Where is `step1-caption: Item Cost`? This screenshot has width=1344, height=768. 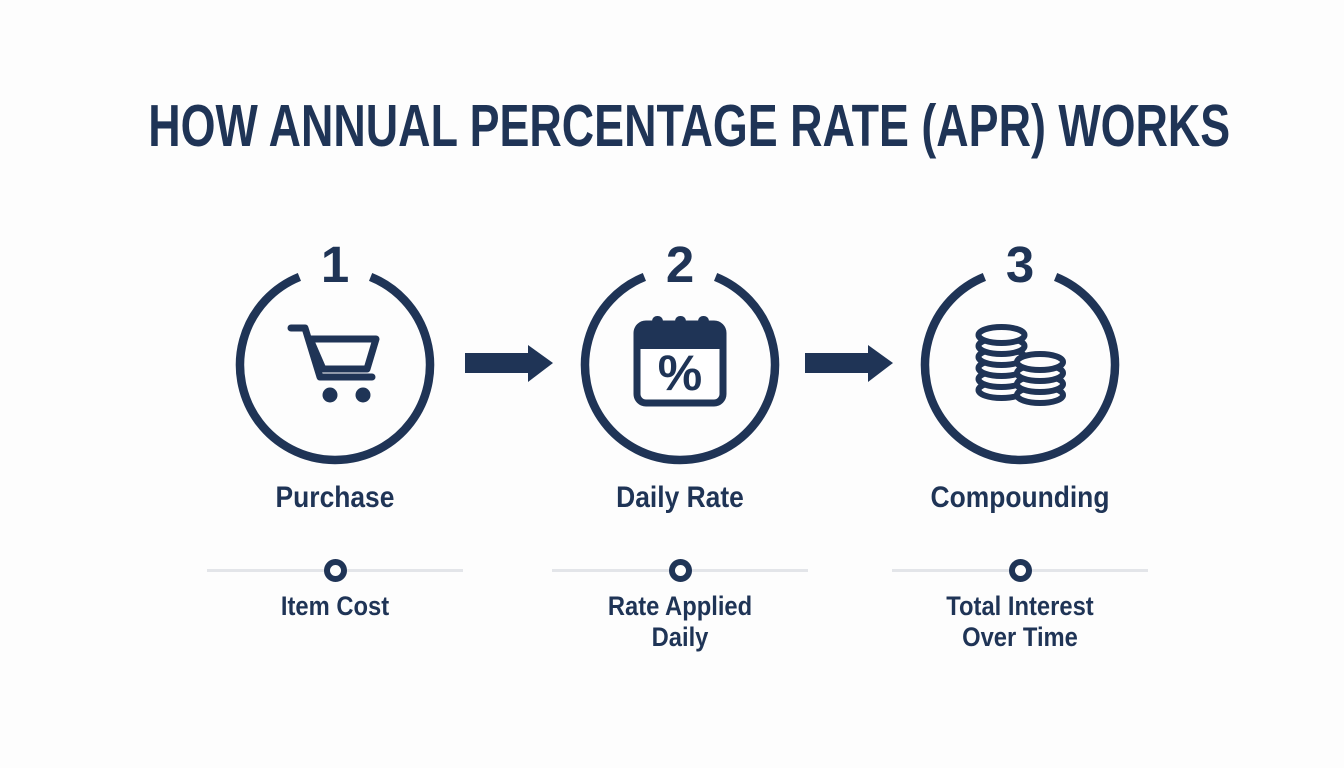 step1-caption: Item Cost is located at coordinates (334, 606).